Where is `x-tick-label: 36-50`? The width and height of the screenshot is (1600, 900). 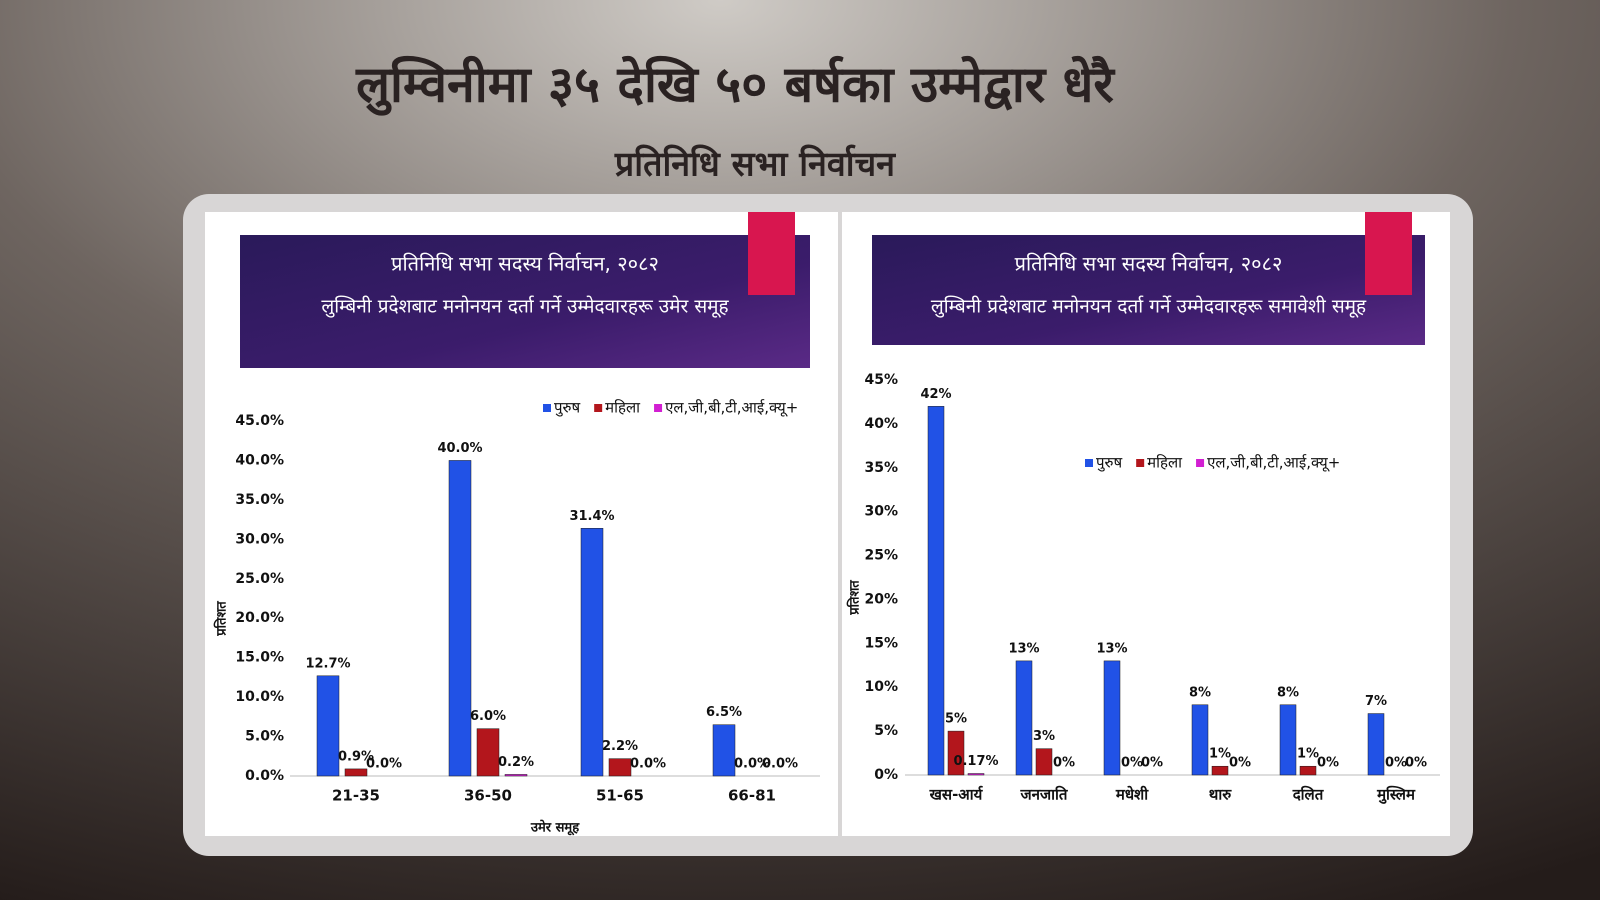 x-tick-label: 36-50 is located at coordinates (488, 796).